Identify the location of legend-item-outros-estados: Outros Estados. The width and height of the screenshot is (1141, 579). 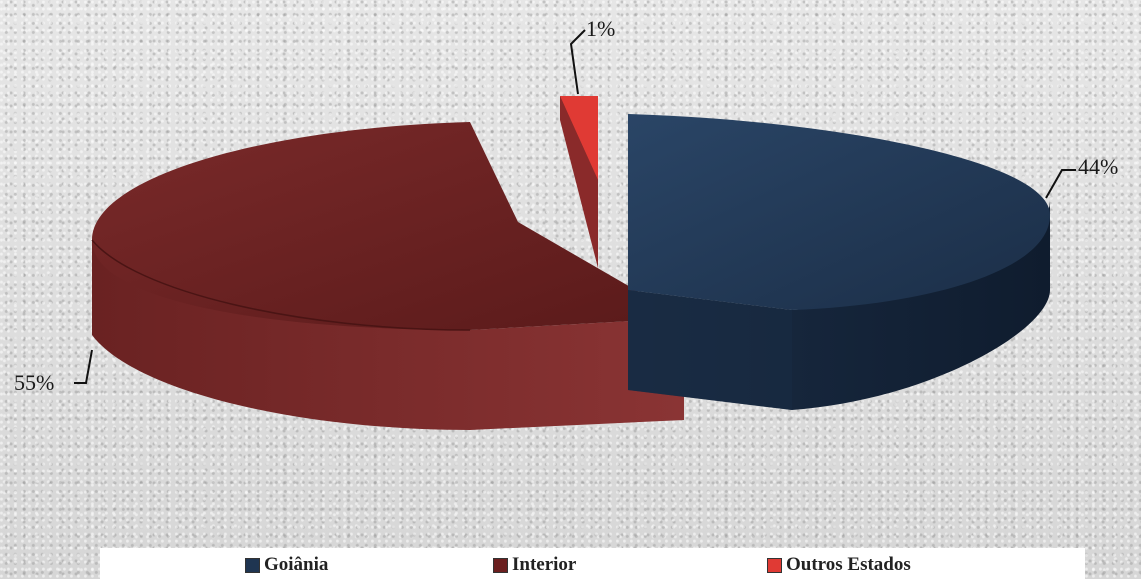
(839, 565).